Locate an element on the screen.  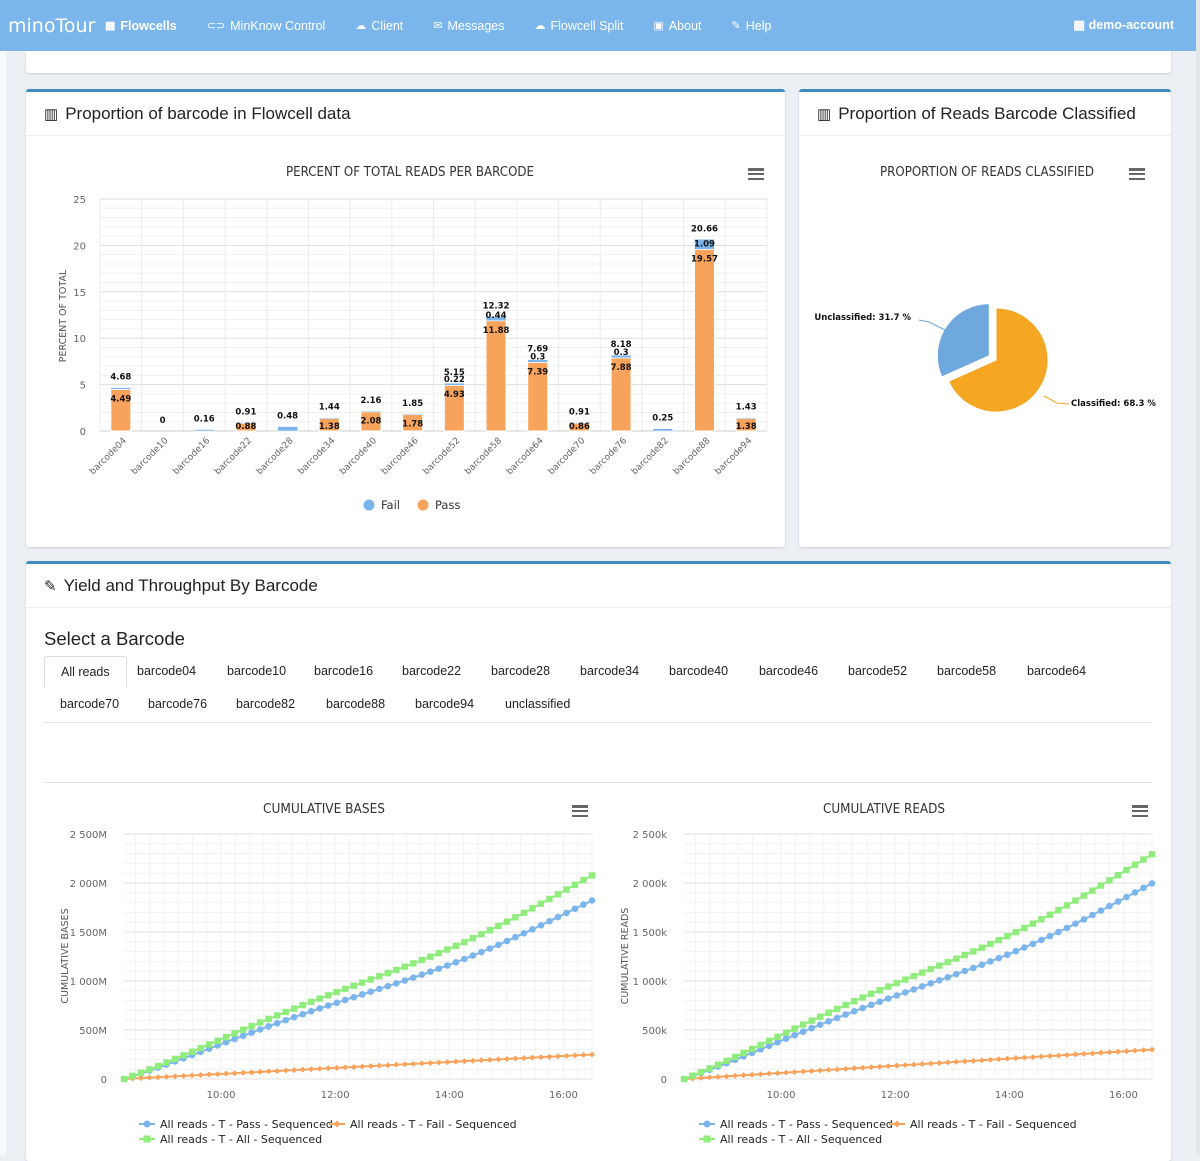
bar-total-label: 7.69 is located at coordinates (537, 350).